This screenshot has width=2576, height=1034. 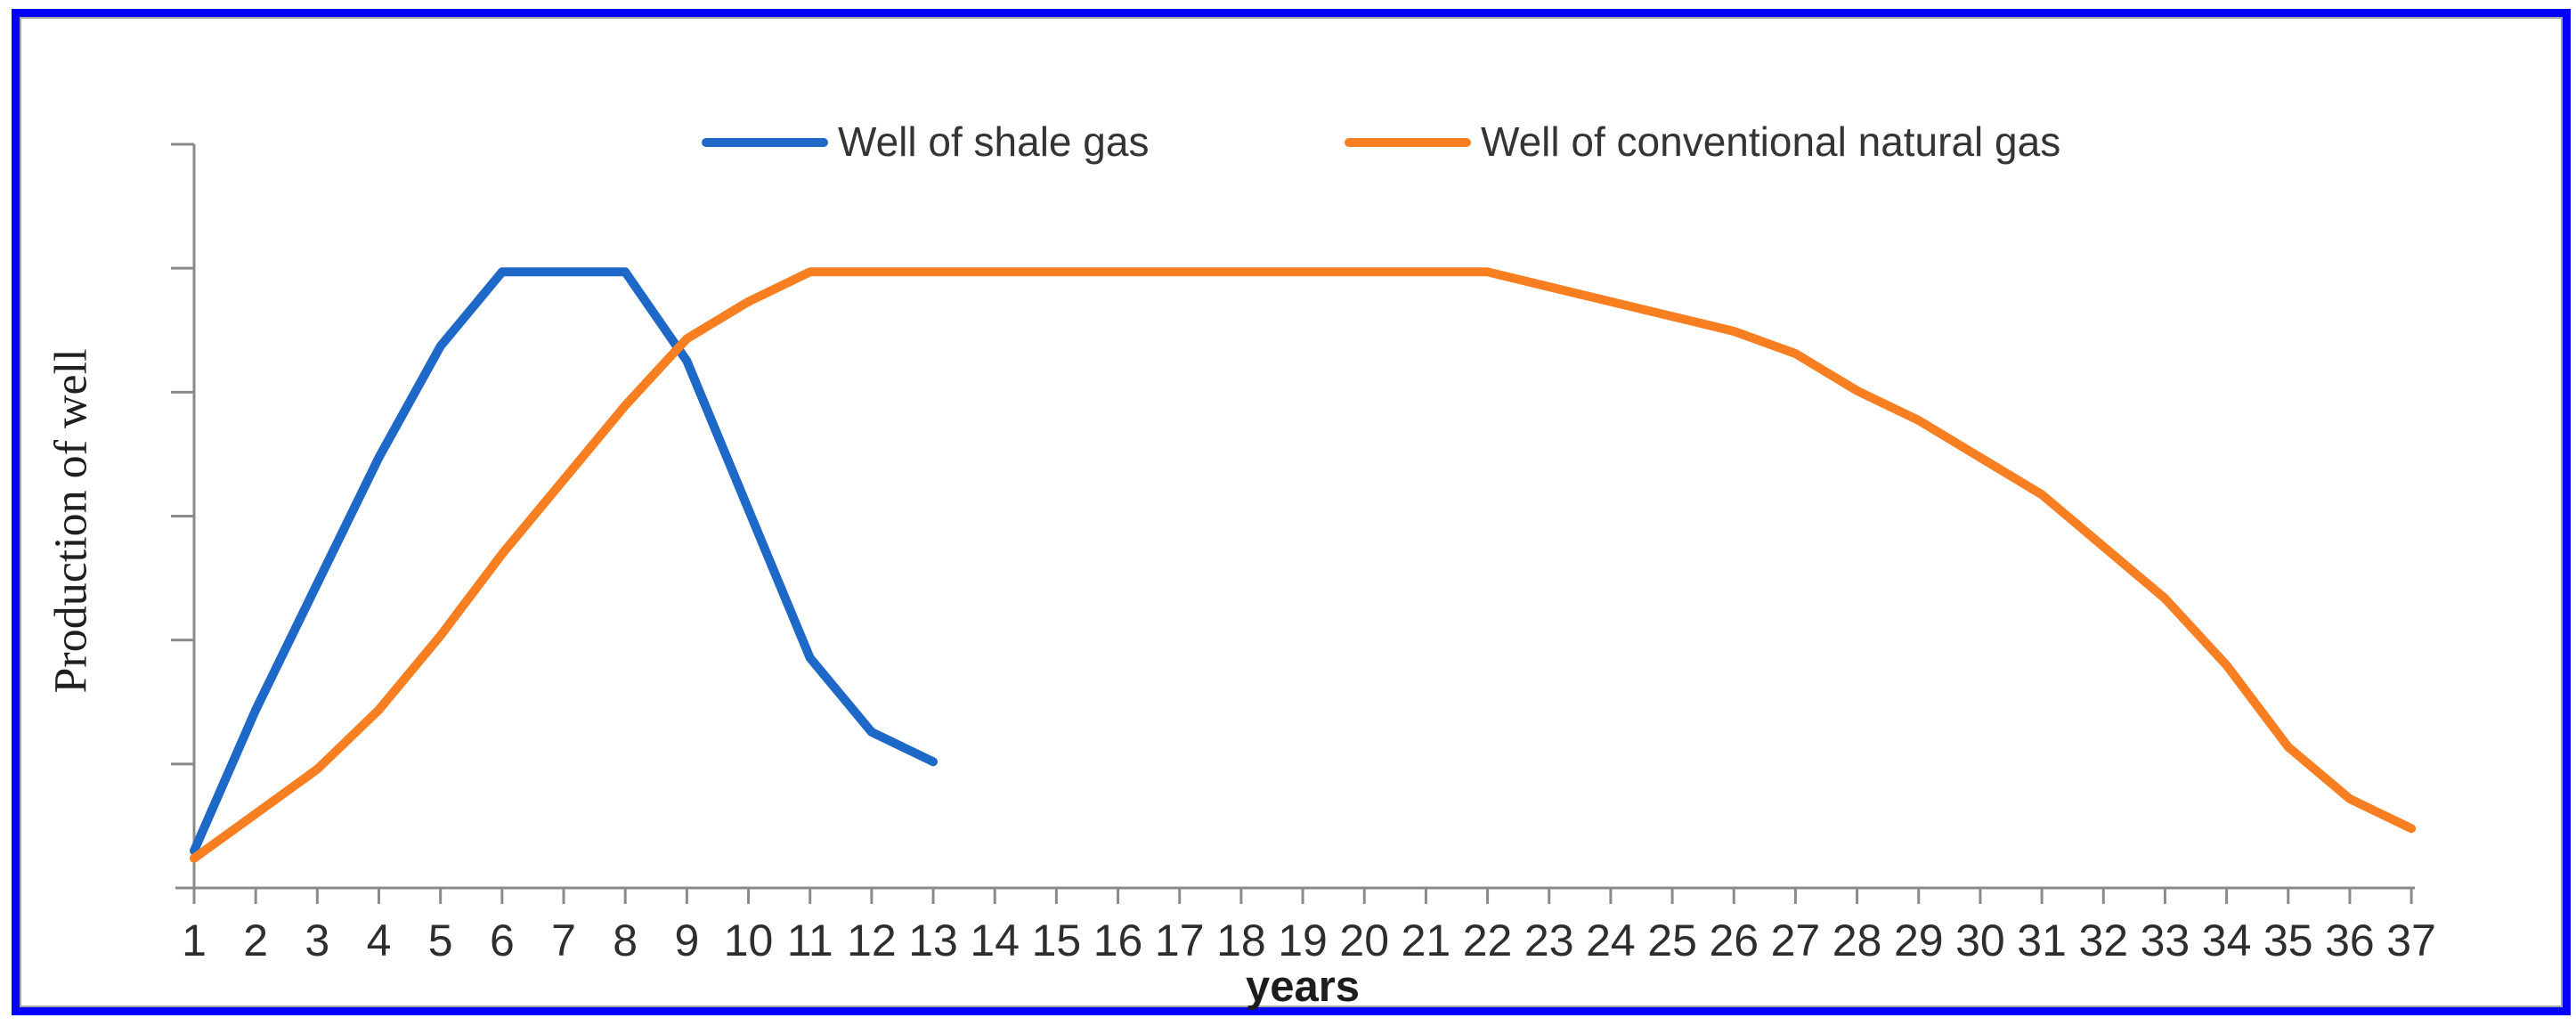 I want to click on x-tick-label: 18, so click(x=1241, y=940).